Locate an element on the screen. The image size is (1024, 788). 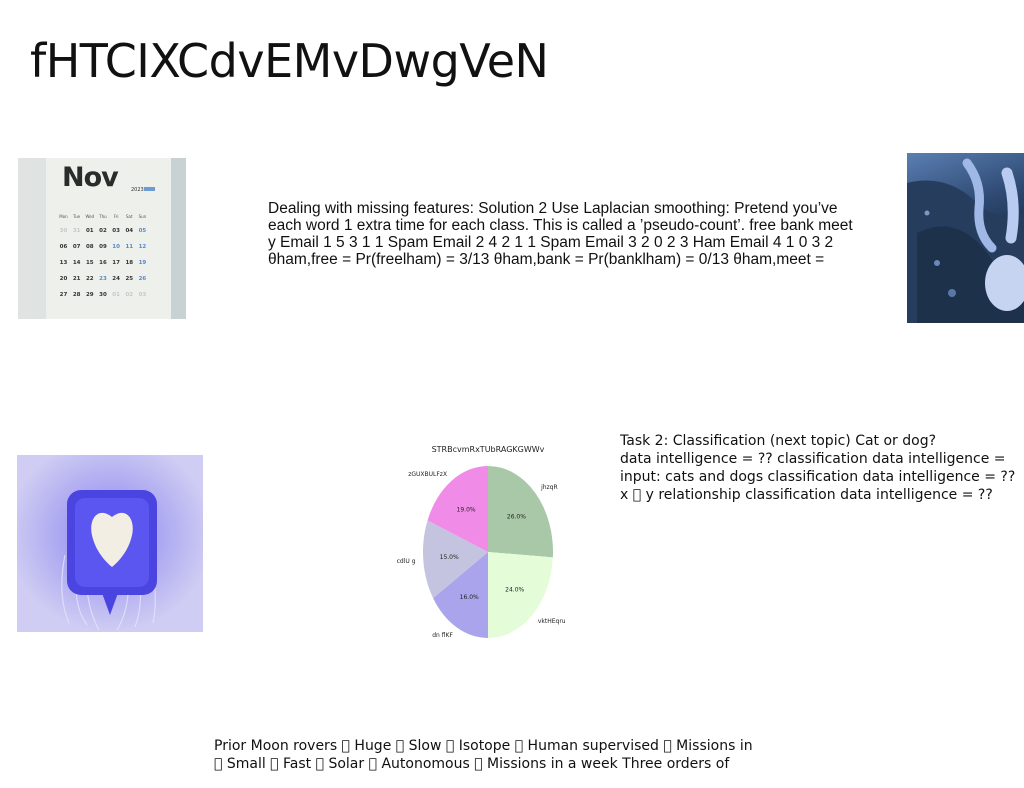
calendar-day: 24 is located at coordinates (116, 279).